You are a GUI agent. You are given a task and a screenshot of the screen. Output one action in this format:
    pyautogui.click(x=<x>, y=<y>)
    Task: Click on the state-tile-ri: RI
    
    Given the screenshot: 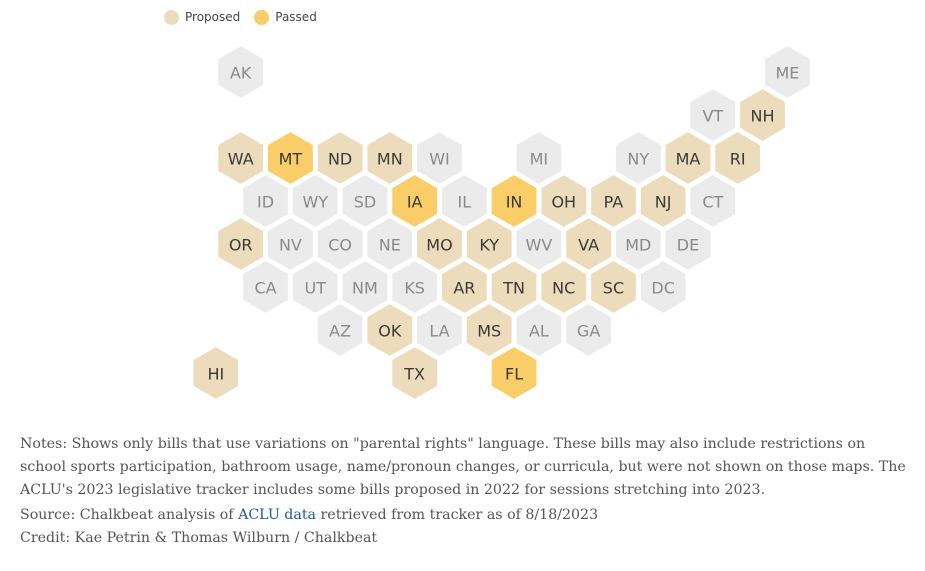 What is the action you would take?
    pyautogui.click(x=738, y=158)
    